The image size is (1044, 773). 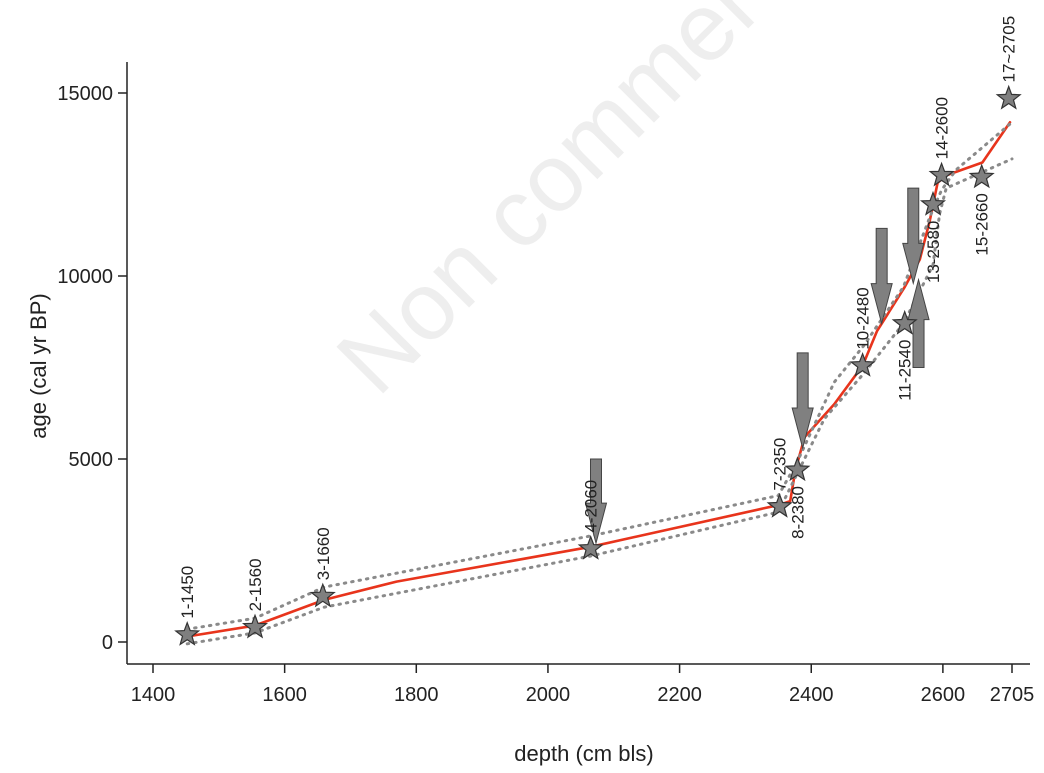 I want to click on x-axis-ticks: 1400 1600 1800 2000 2200 2400 2600 2705, so click(x=583, y=685).